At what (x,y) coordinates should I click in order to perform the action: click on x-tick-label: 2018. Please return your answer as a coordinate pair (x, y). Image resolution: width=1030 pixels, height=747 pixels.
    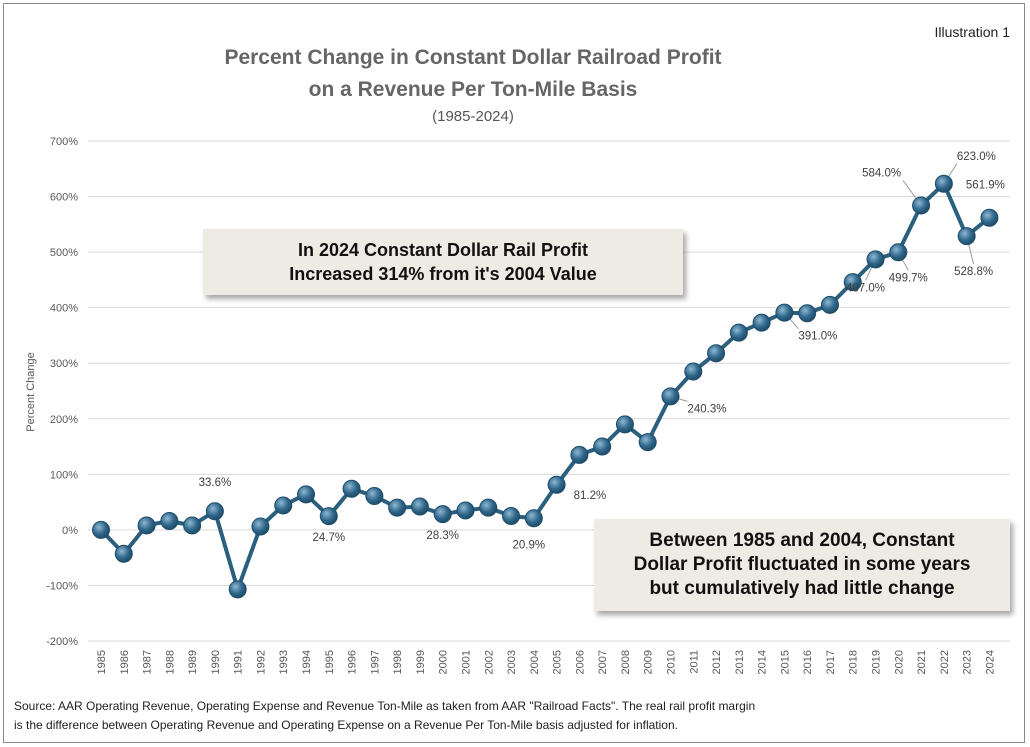
    Looking at the image, I should click on (854, 662).